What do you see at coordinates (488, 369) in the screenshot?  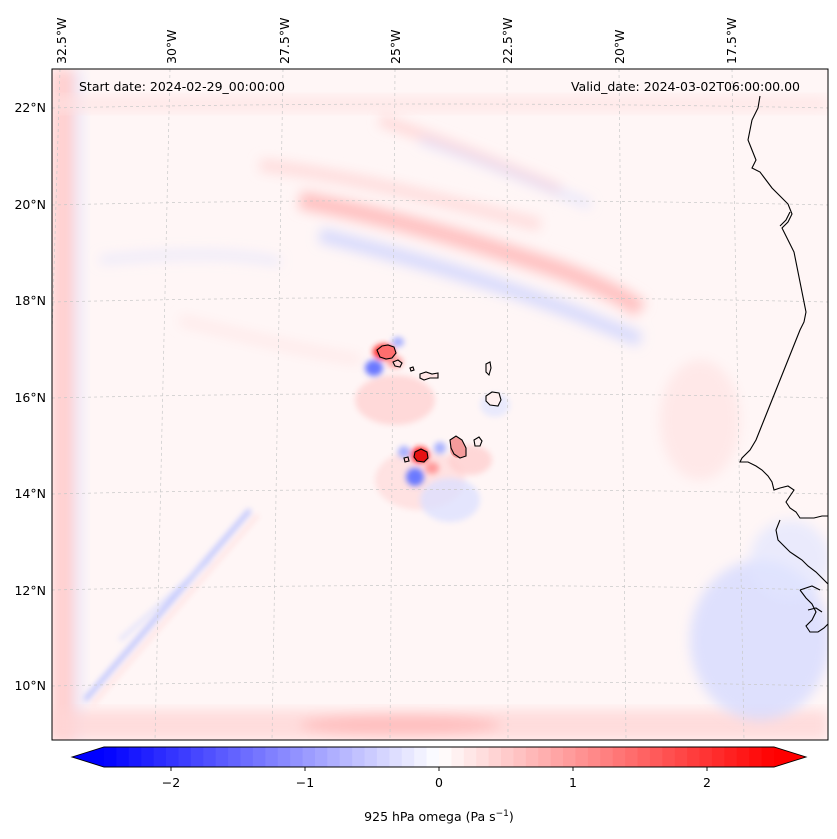 I see `island-sal` at bounding box center [488, 369].